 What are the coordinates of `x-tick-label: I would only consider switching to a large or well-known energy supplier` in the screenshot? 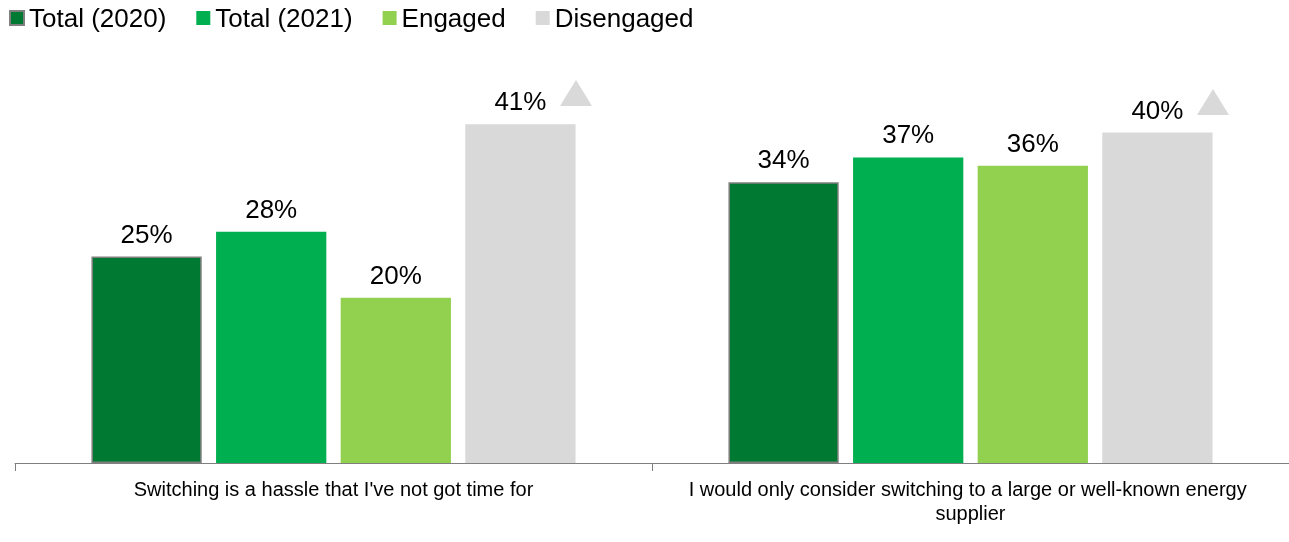 It's located at (970, 501).